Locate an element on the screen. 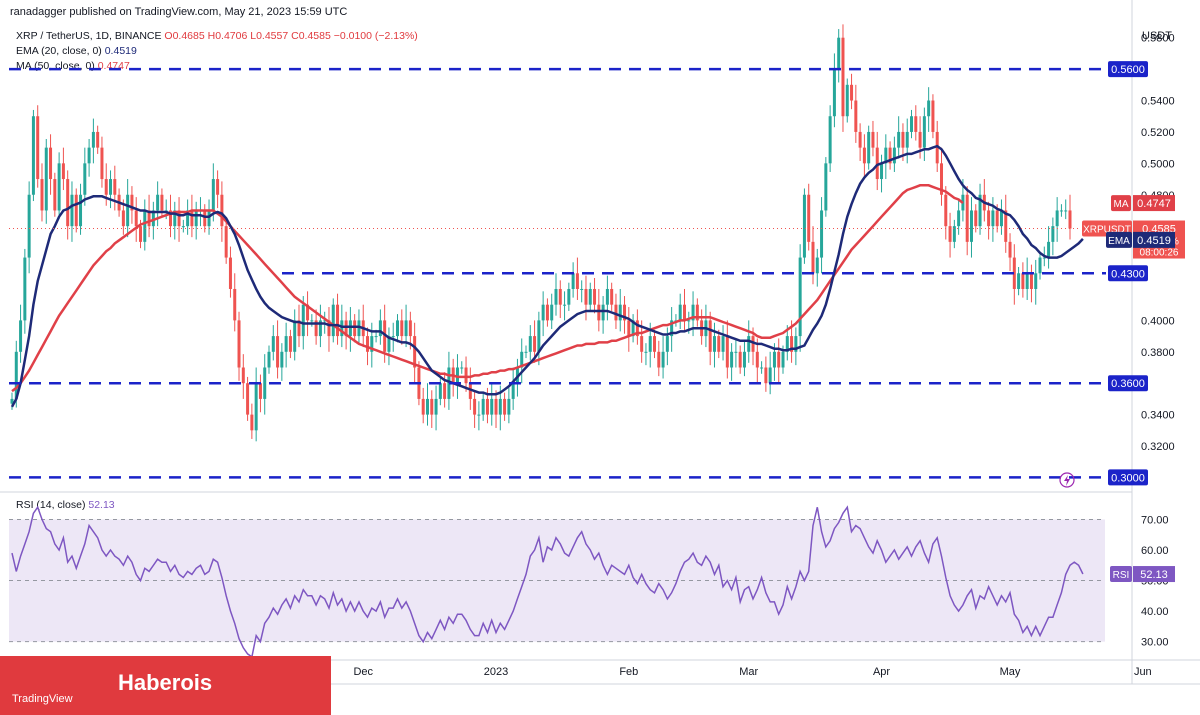 This screenshot has height=715, width=1200. ema-legend-label: EMA (20, close, 0) is located at coordinates (59, 51).